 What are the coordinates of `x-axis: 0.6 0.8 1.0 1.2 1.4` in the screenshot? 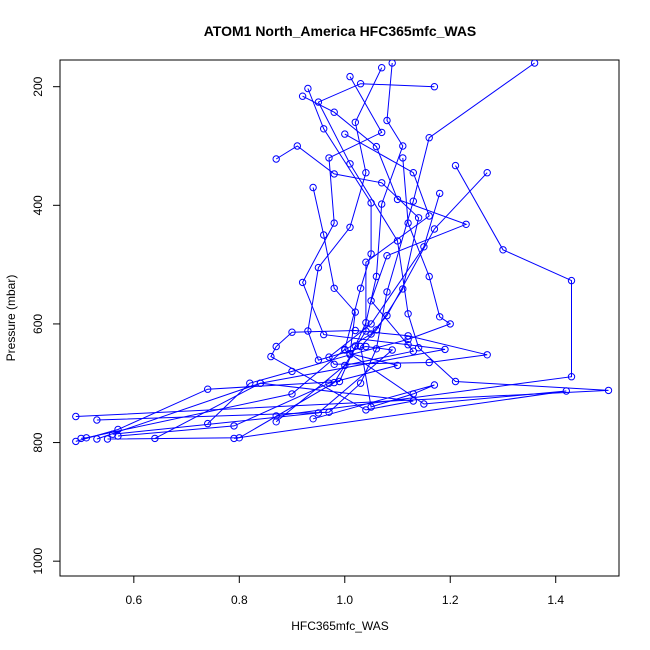 It's located at (344, 591).